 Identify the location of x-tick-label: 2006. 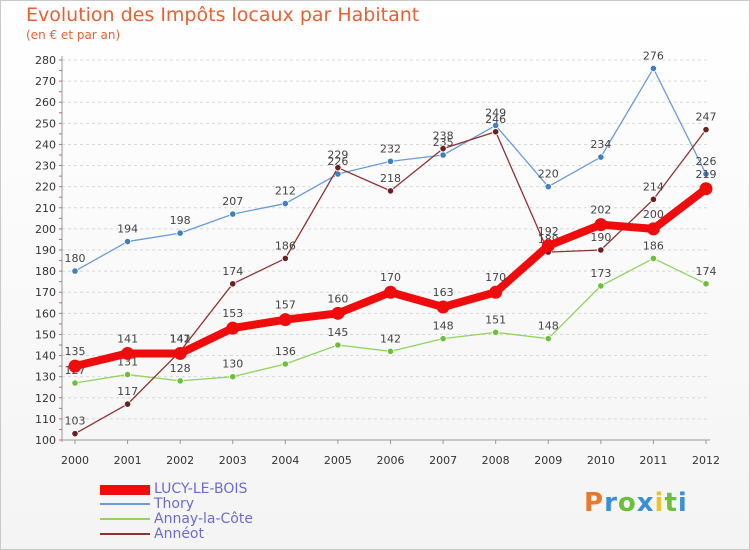
(391, 460).